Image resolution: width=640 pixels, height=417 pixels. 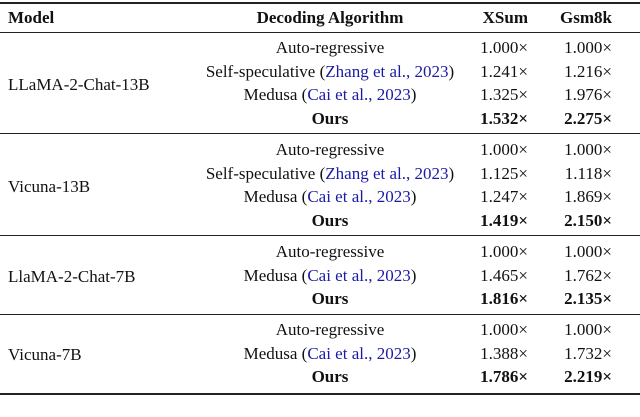 What do you see at coordinates (504, 377) in the screenshot?
I see `xsum-value: 1.786×` at bounding box center [504, 377].